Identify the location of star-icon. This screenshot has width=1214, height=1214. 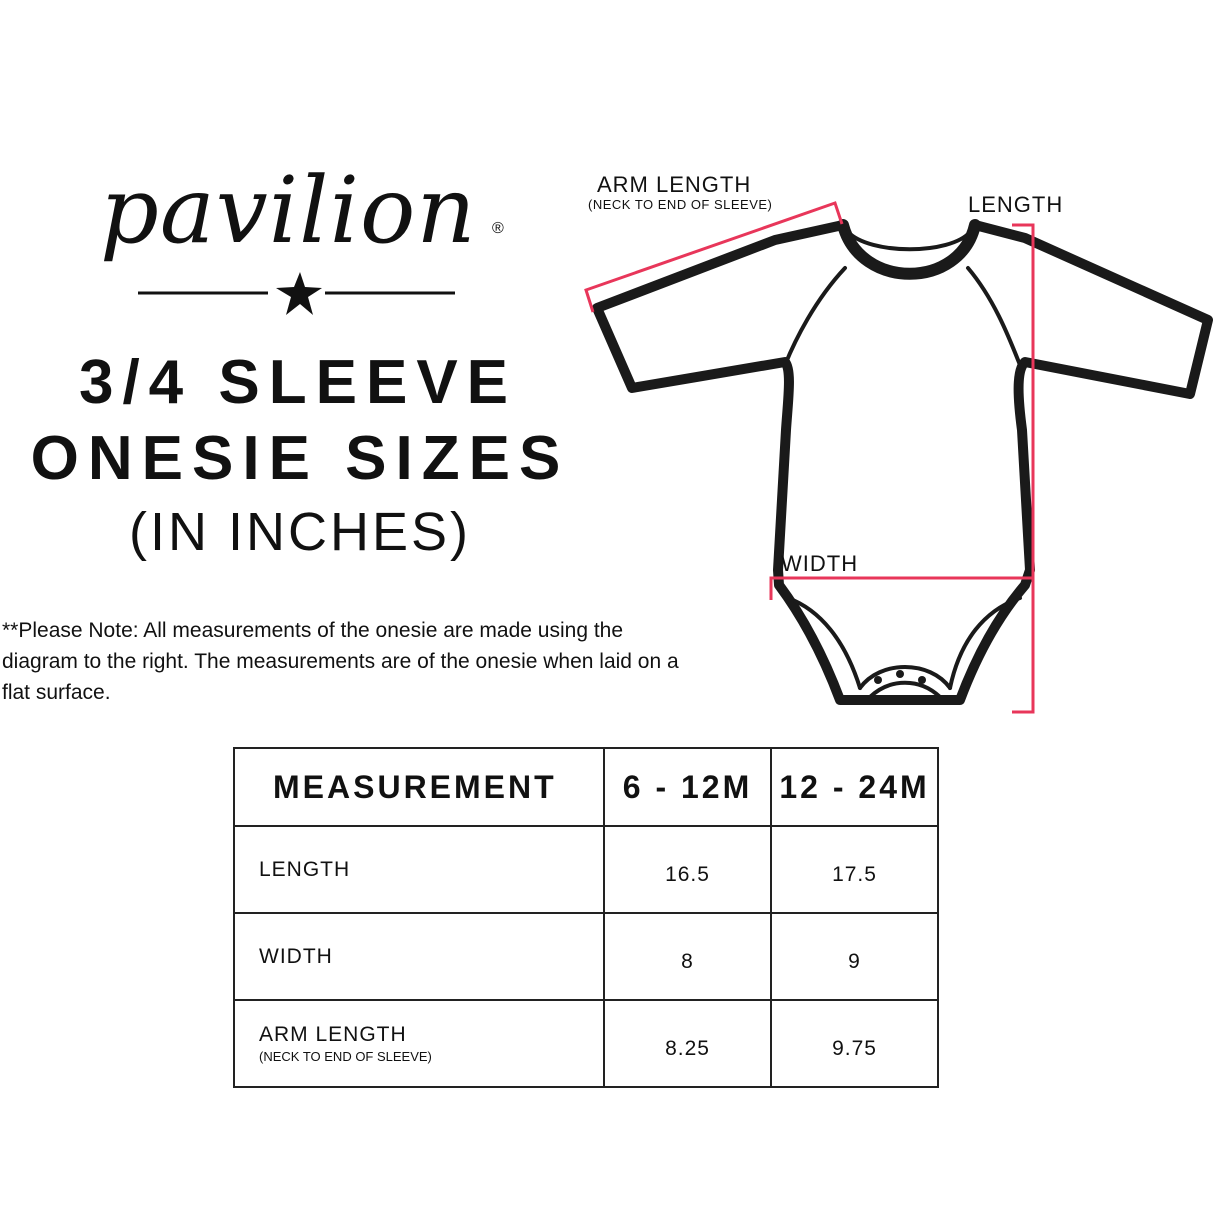
(299, 293).